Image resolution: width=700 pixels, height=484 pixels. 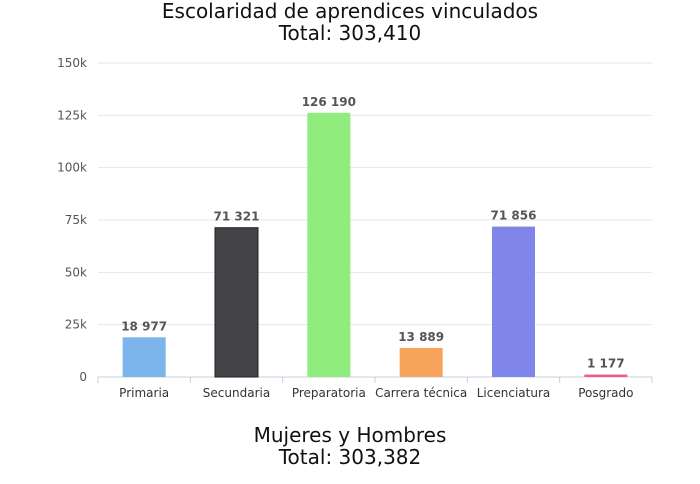 I want to click on y-tick-label: 125k, so click(x=72, y=115).